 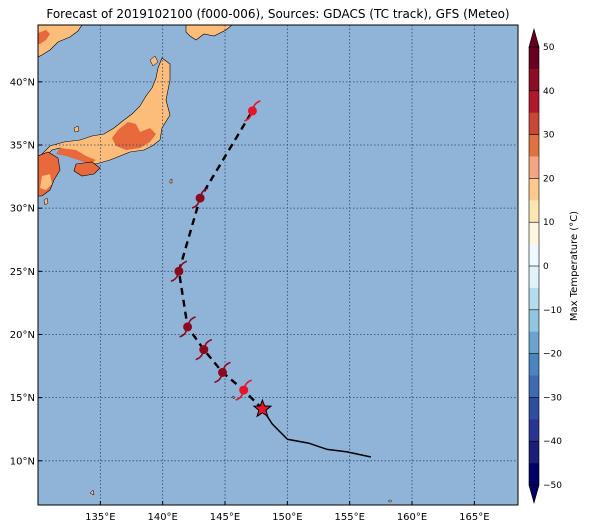 I want to click on land-shikoku, so click(x=87, y=169).